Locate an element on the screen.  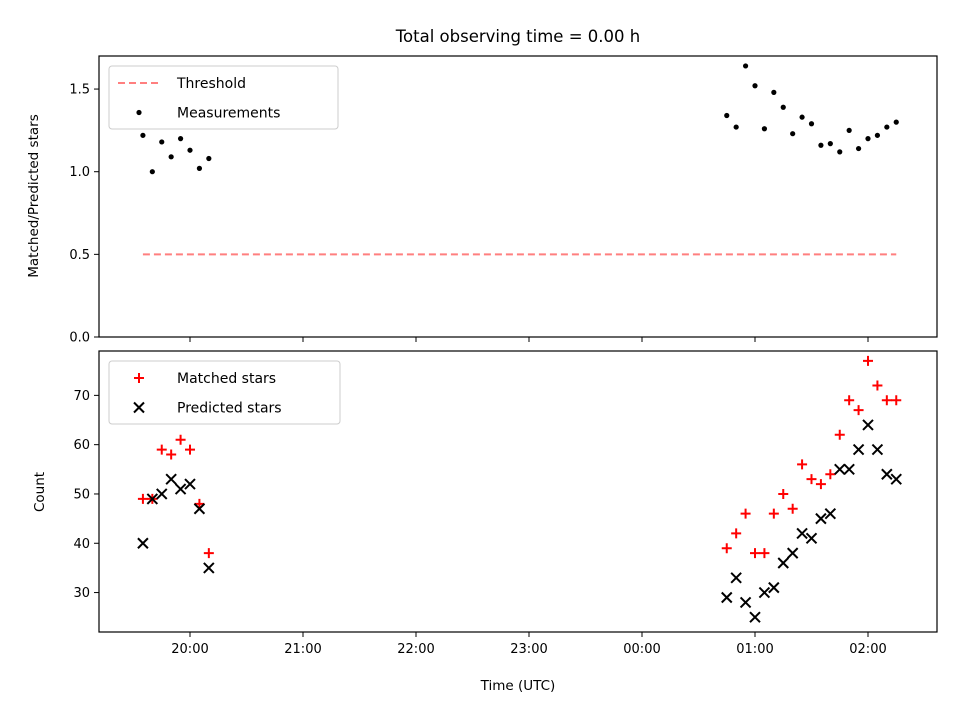
chart0-legend-label: Threshold is located at coordinates (211, 84).